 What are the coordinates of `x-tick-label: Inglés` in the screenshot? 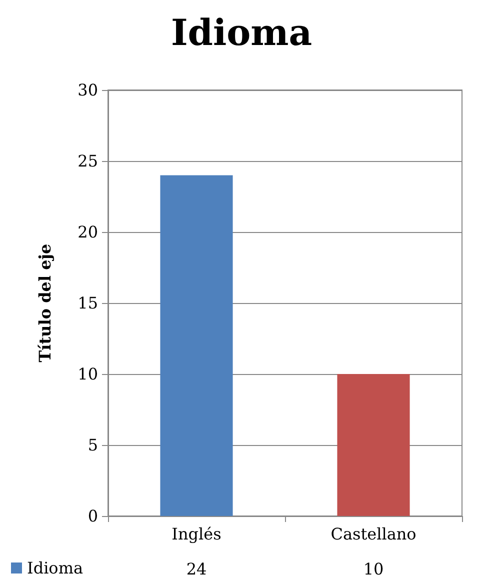 It's located at (197, 534).